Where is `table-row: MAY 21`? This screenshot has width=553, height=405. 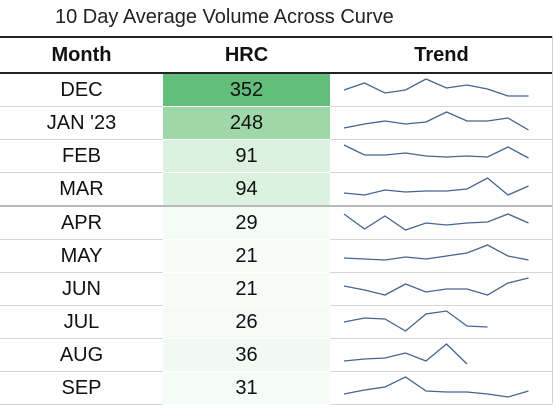 table-row: MAY 21 is located at coordinates (276, 256).